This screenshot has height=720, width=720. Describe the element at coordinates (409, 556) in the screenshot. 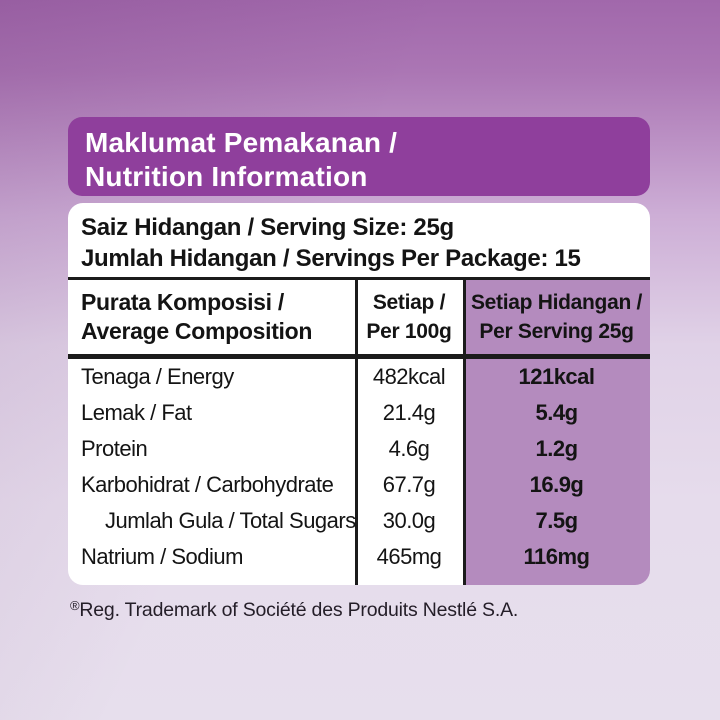

I see `row-per-100g-value: 465mg` at that location.